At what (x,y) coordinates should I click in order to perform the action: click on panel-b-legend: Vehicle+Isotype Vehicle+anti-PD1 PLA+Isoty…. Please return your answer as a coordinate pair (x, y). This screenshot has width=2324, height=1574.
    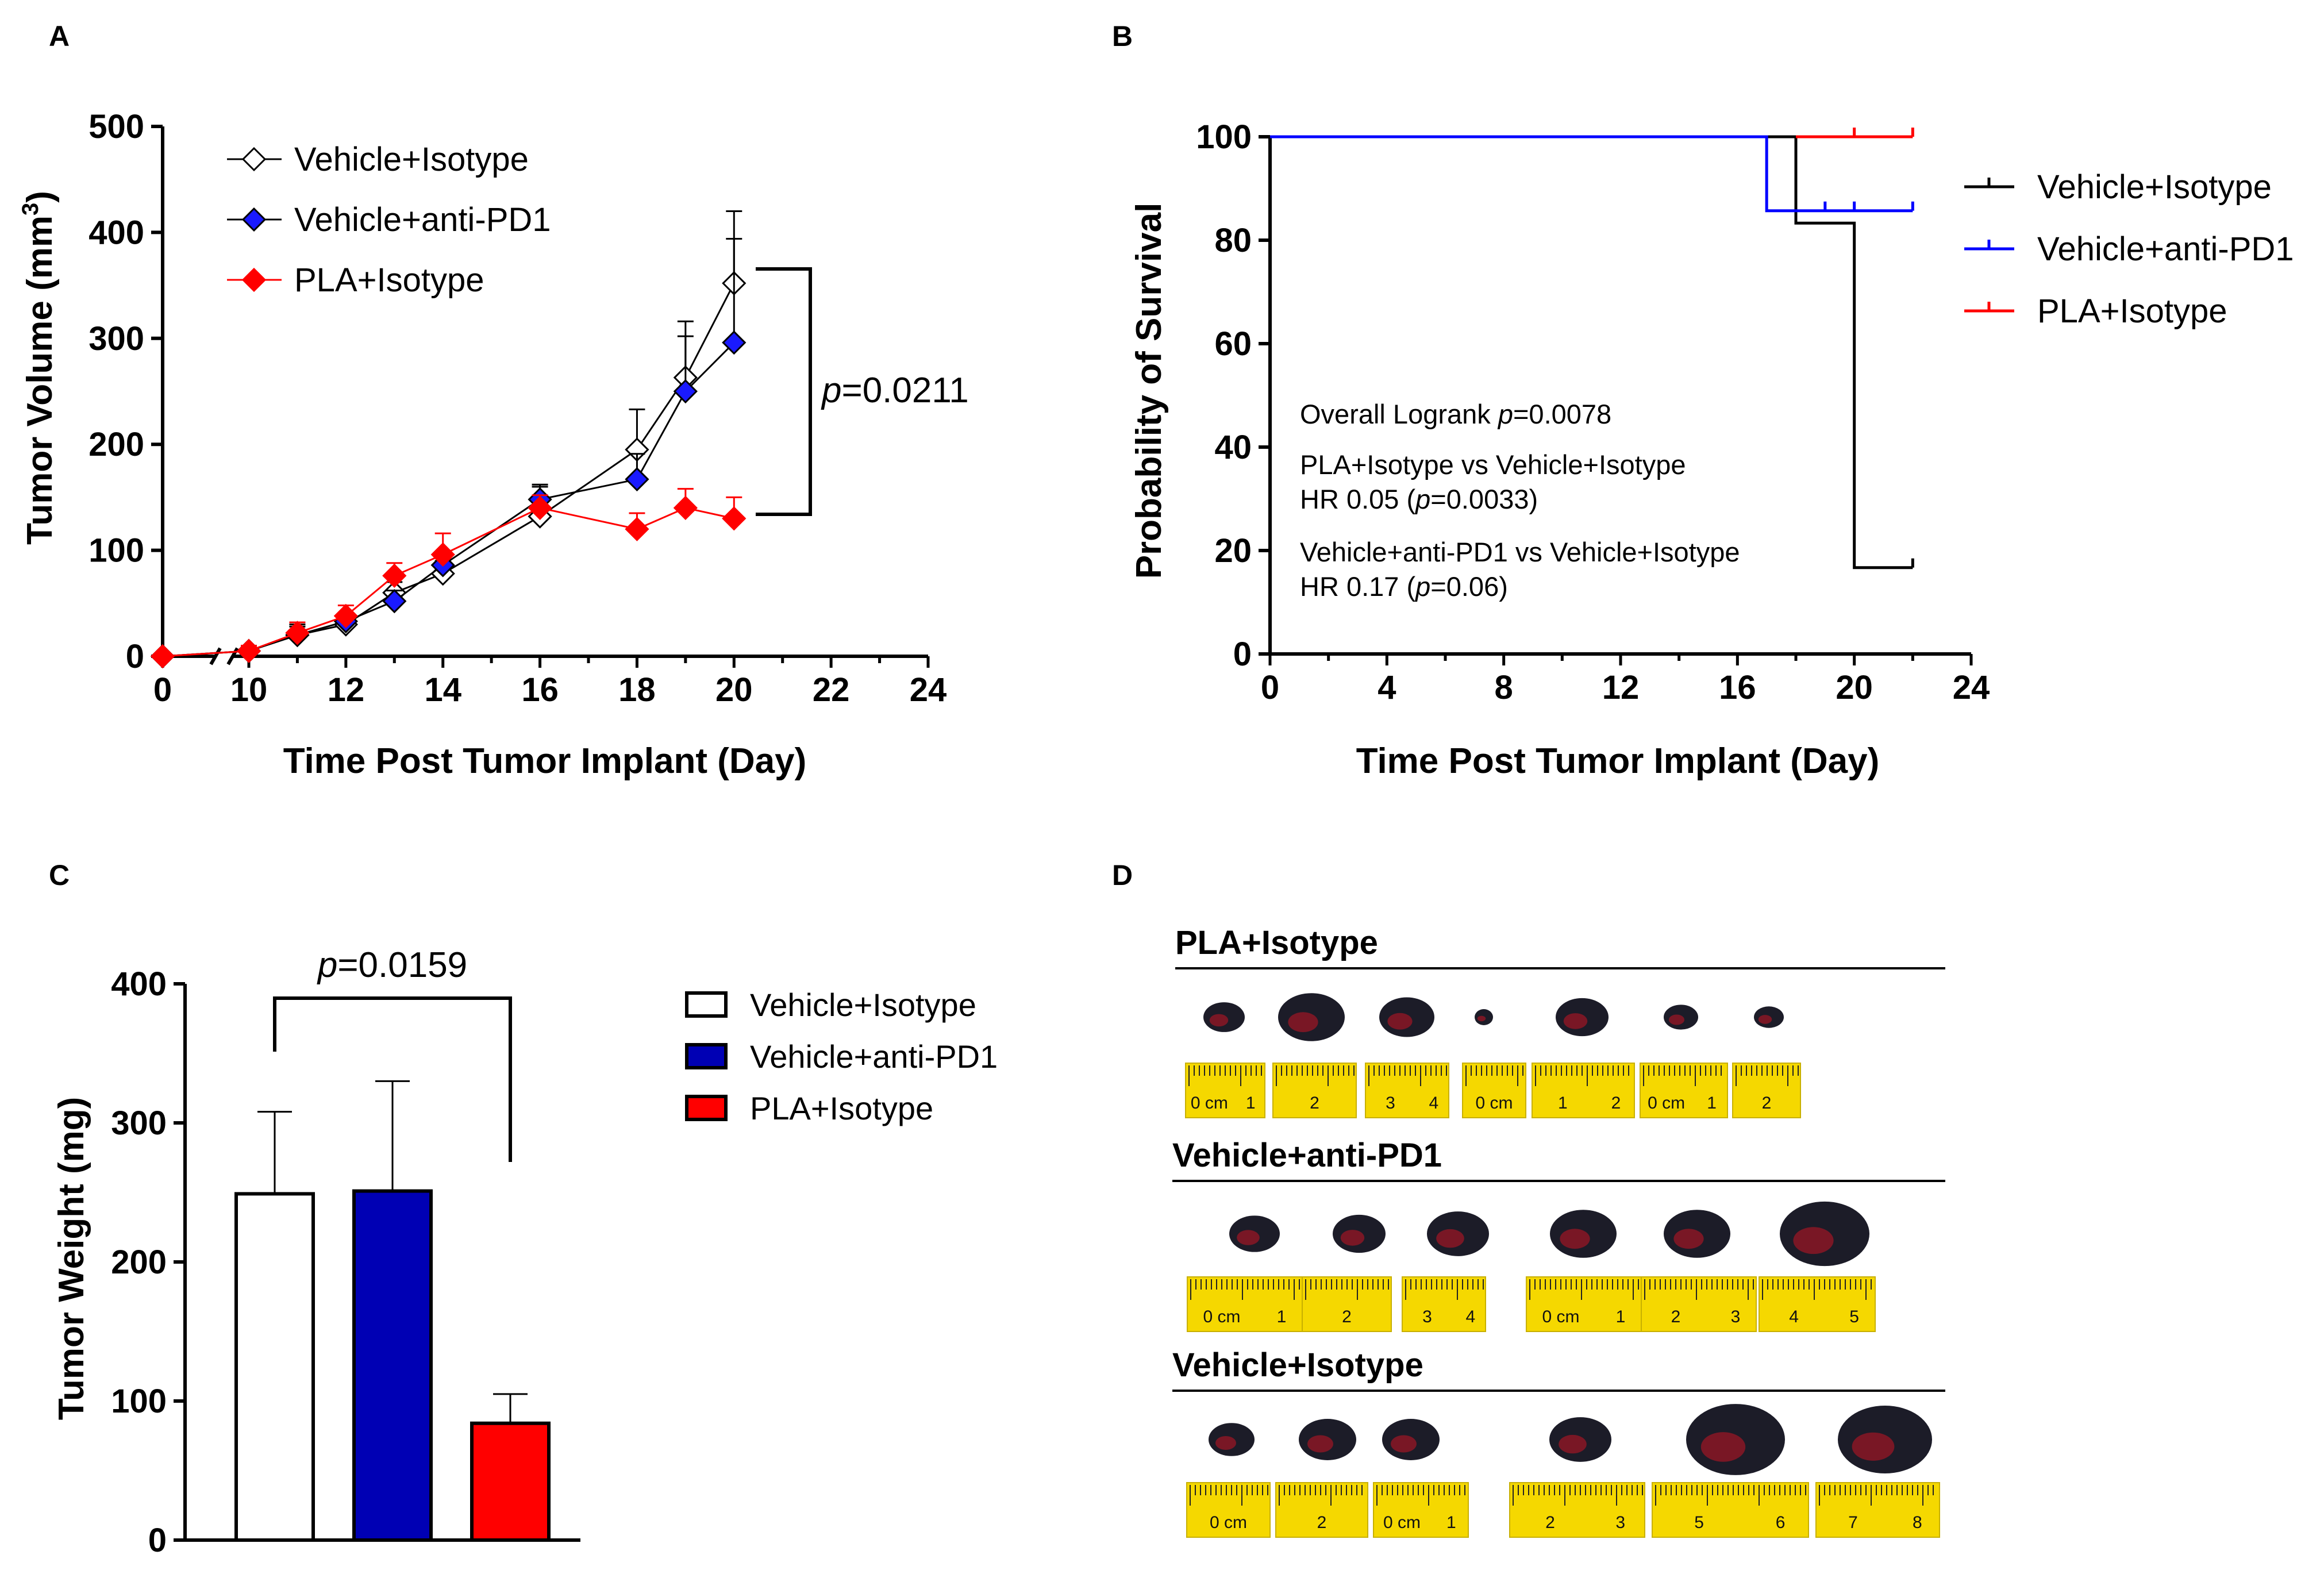
    Looking at the image, I should click on (2129, 249).